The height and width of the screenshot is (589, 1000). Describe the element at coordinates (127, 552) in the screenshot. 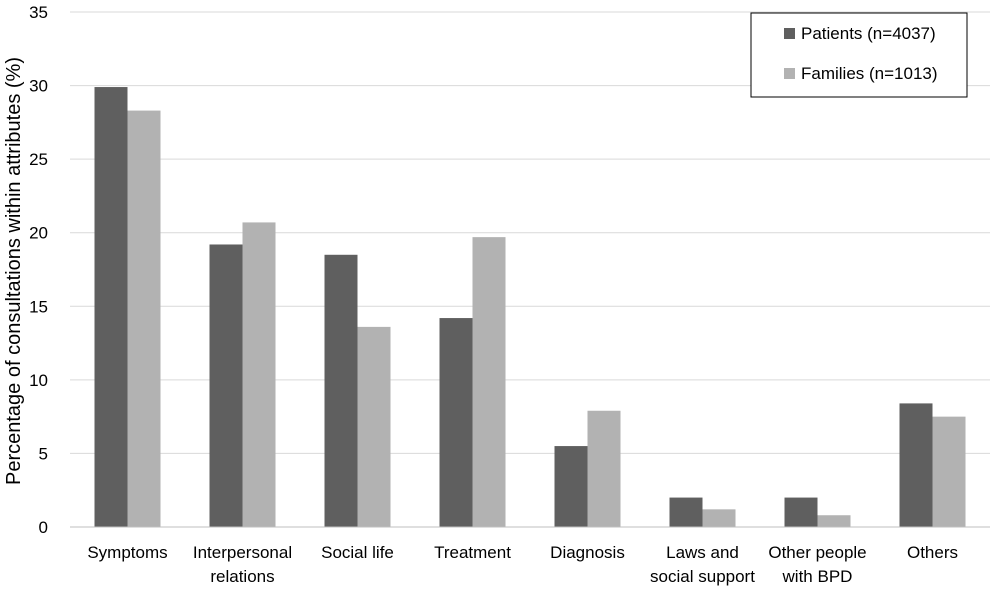

I see `x-tick-label: Symptoms` at that location.